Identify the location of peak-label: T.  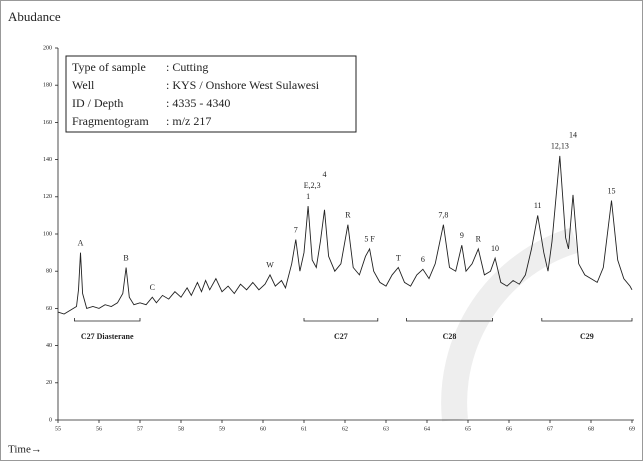
(398, 257).